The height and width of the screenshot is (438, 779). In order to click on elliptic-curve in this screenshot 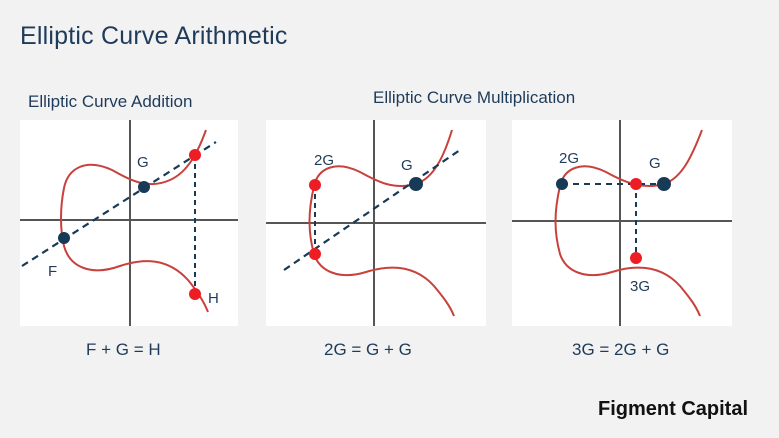, I will do `click(134, 221)`.